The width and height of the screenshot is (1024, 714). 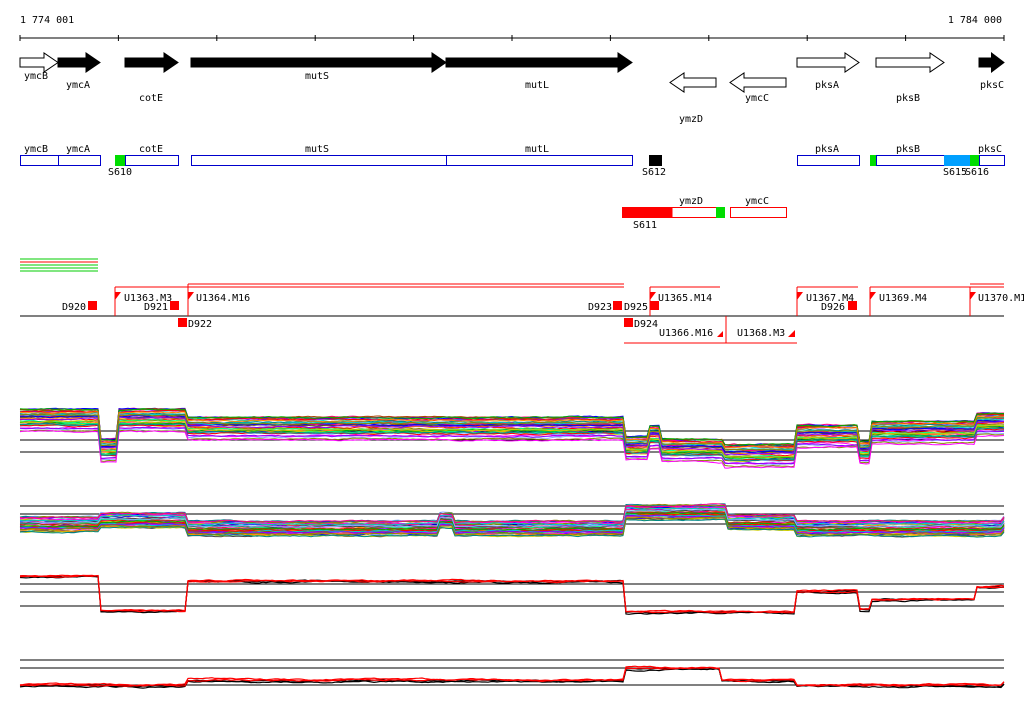 What do you see at coordinates (151, 62) in the screenshot?
I see `gene-arrow-cotE` at bounding box center [151, 62].